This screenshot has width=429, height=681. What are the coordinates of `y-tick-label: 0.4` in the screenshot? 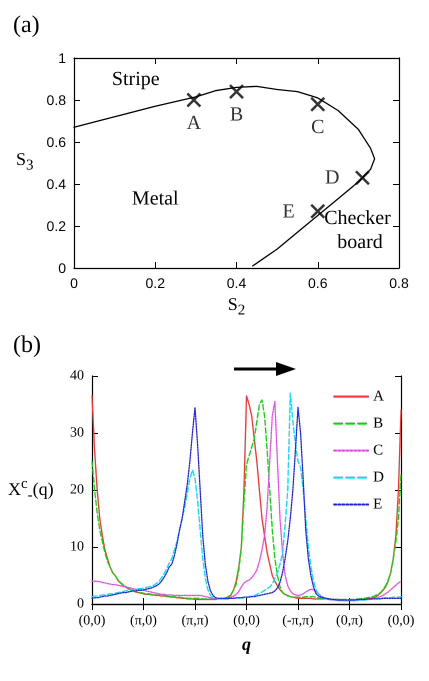 It's located at (56, 184).